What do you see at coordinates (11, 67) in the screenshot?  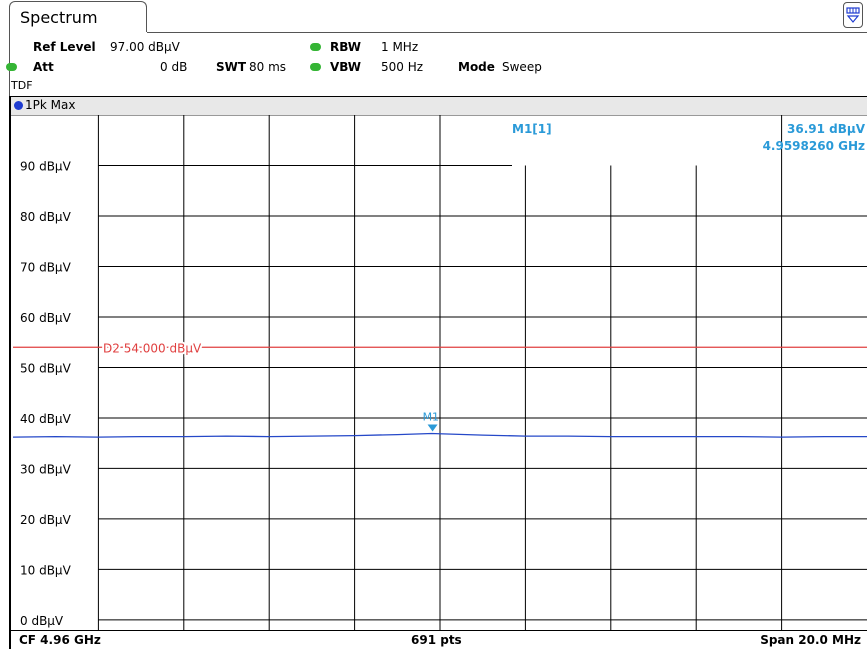 I see `att-indicator` at bounding box center [11, 67].